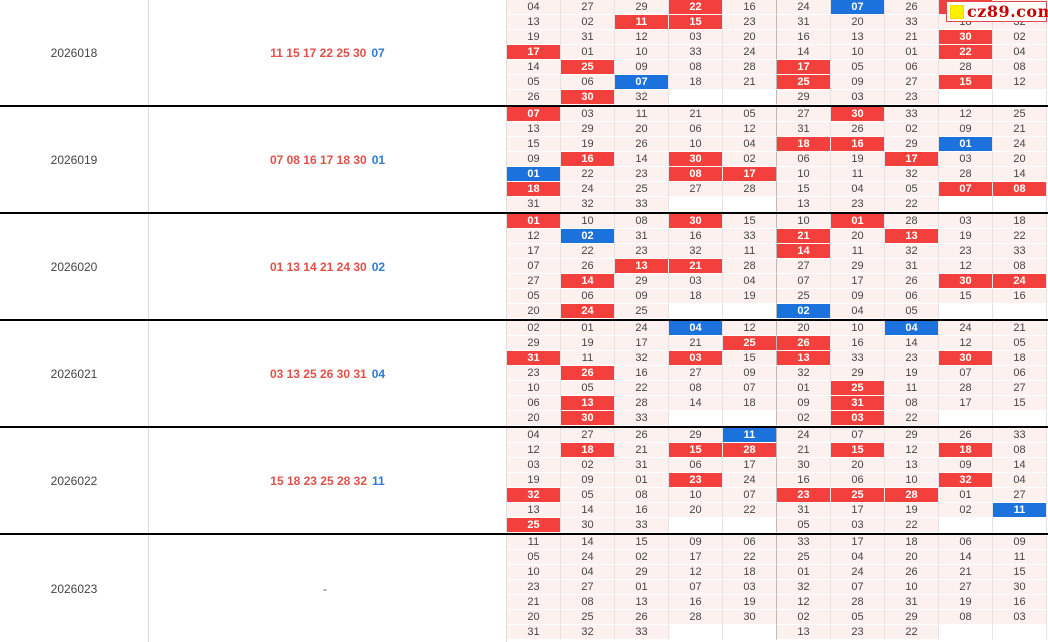 The height and width of the screenshot is (642, 1048). What do you see at coordinates (327, 588) in the screenshot?
I see `winning-numbers: -` at bounding box center [327, 588].